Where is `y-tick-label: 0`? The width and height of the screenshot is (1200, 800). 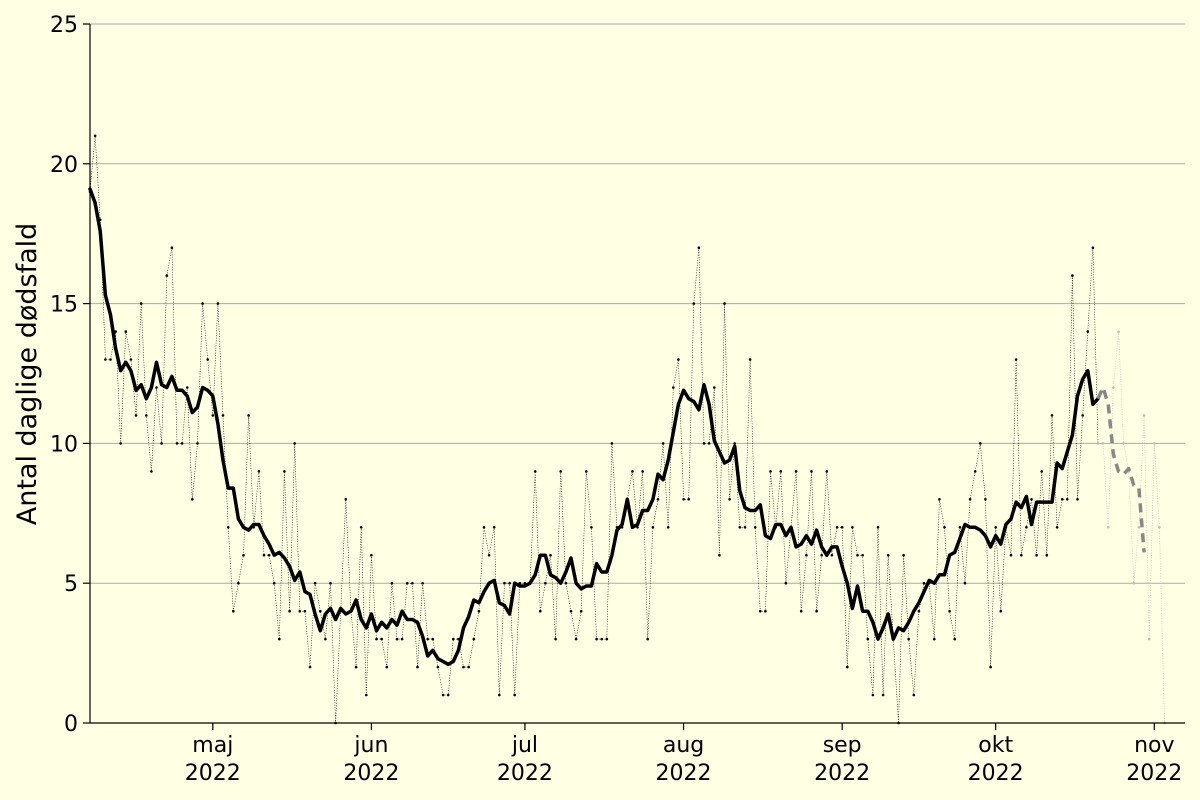
y-tick-label: 0 is located at coordinates (71, 724).